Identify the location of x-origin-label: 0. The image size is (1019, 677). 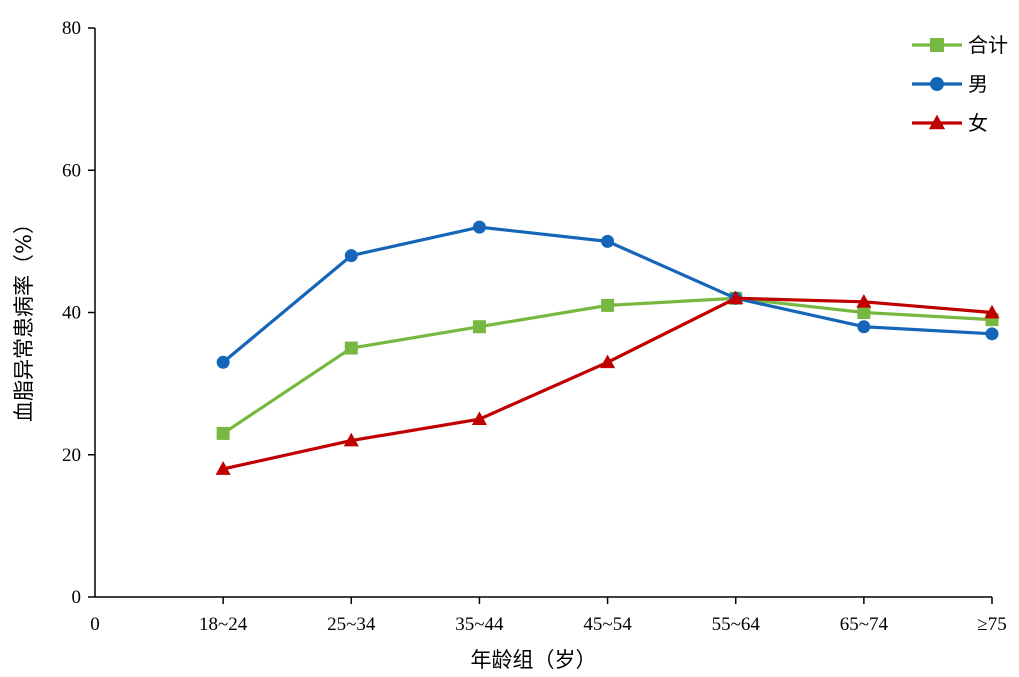
(95, 624).